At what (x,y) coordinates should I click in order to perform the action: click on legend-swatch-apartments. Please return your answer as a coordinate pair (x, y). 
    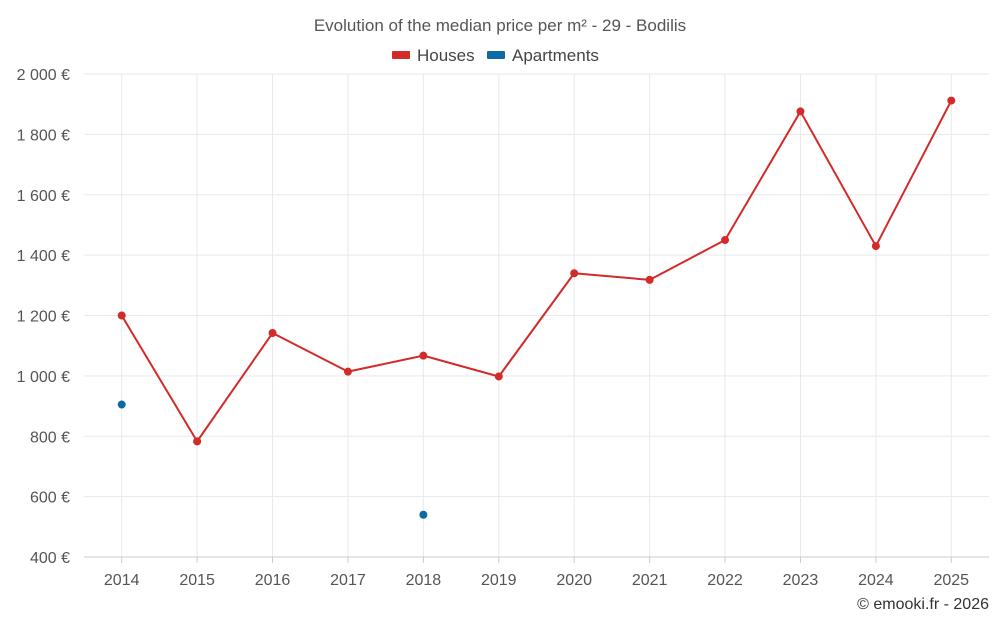
    Looking at the image, I should click on (496, 55).